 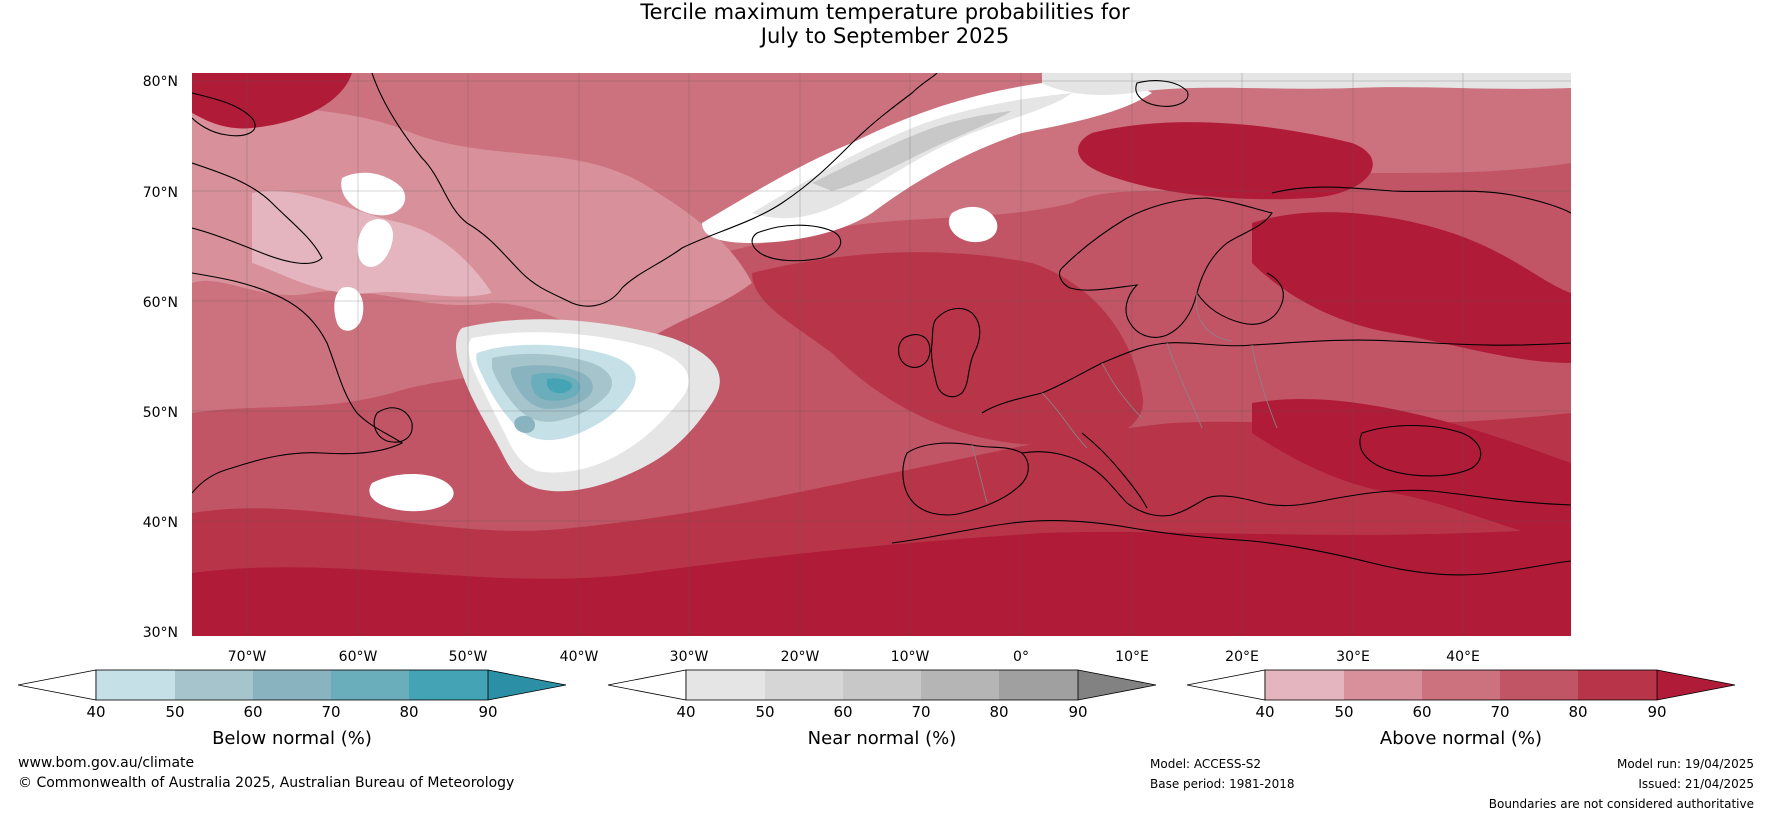 I want to click on legend-near-tick-80: 80, so click(x=999, y=712).